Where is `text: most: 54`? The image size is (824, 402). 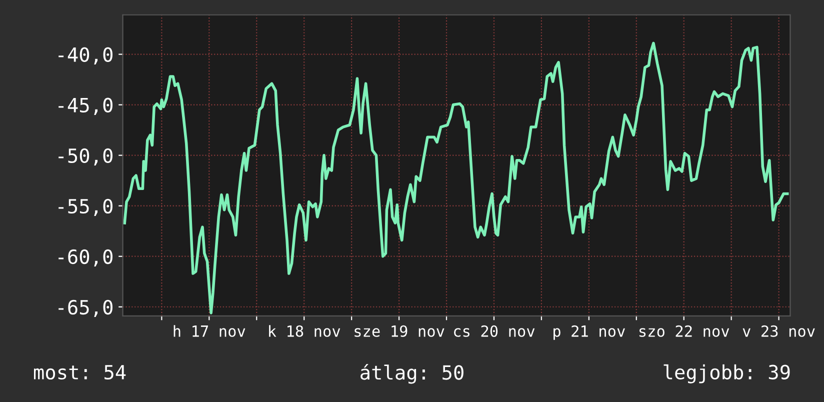 text: most: 54 is located at coordinates (80, 372).